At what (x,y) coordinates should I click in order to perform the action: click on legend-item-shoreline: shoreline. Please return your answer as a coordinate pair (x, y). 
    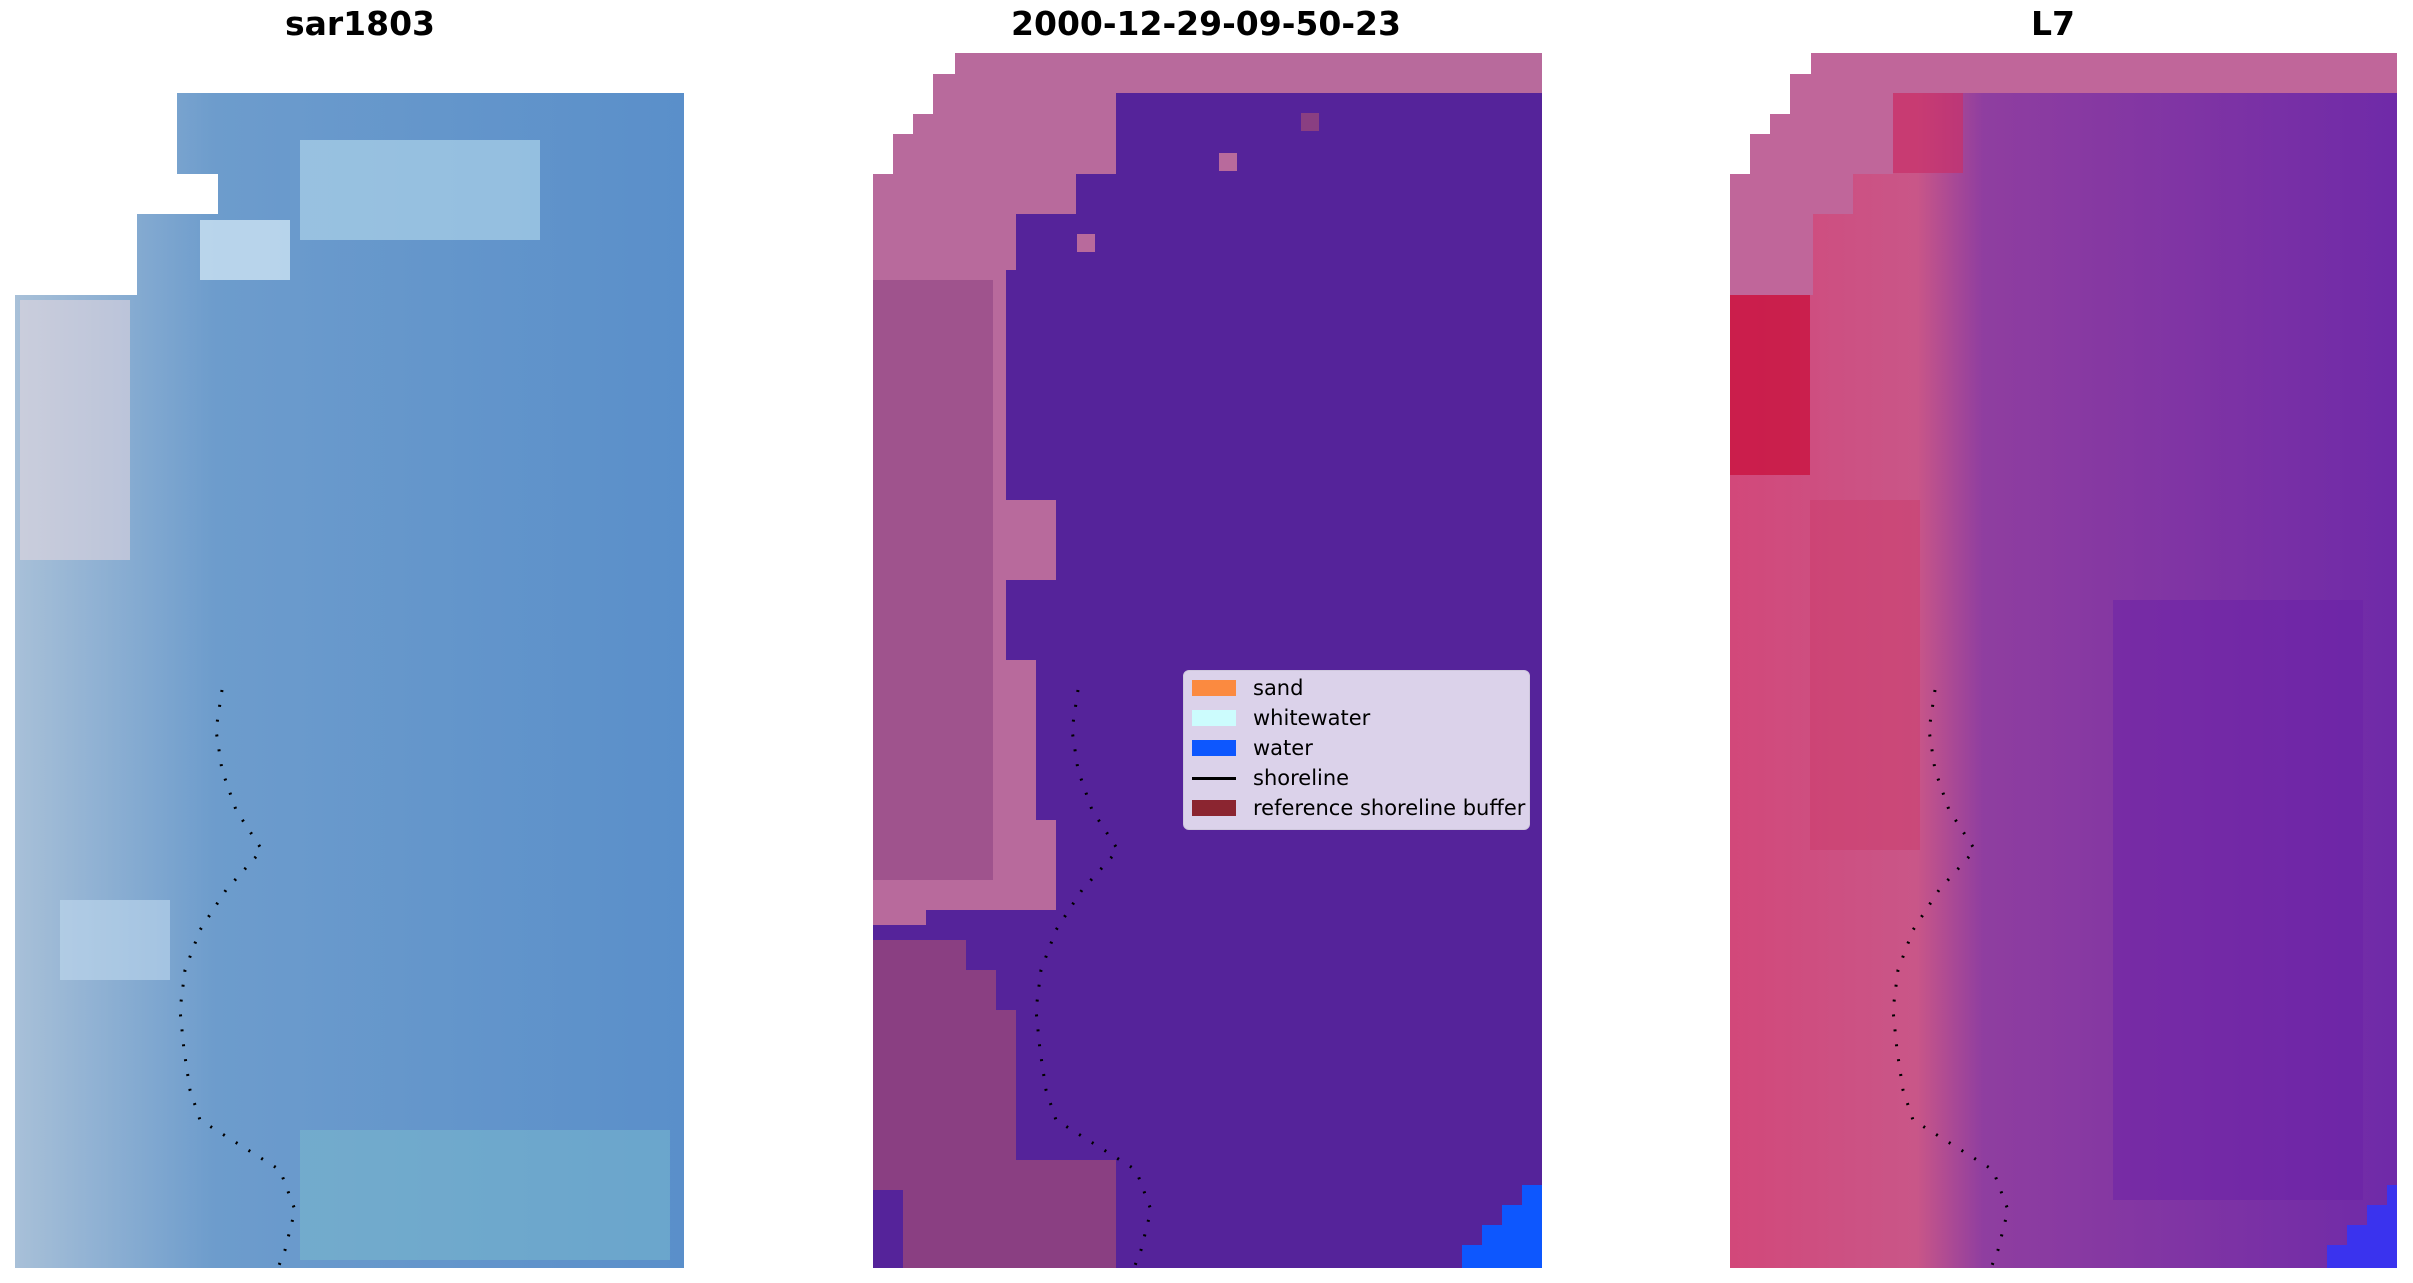
    Looking at the image, I should click on (1270, 778).